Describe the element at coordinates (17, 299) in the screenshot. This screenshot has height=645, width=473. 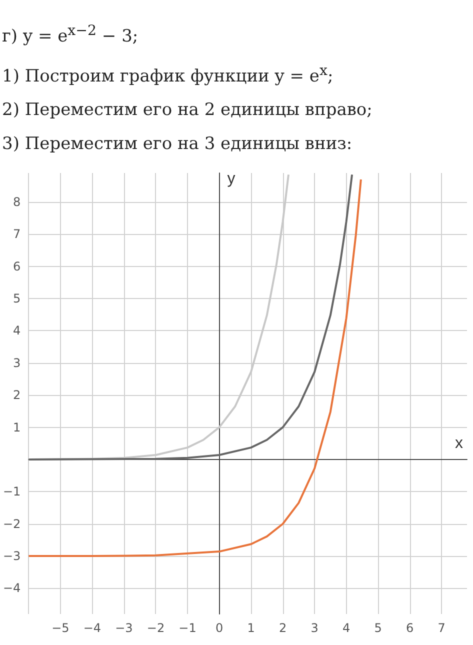
I see `y-tick-label: 5` at that location.